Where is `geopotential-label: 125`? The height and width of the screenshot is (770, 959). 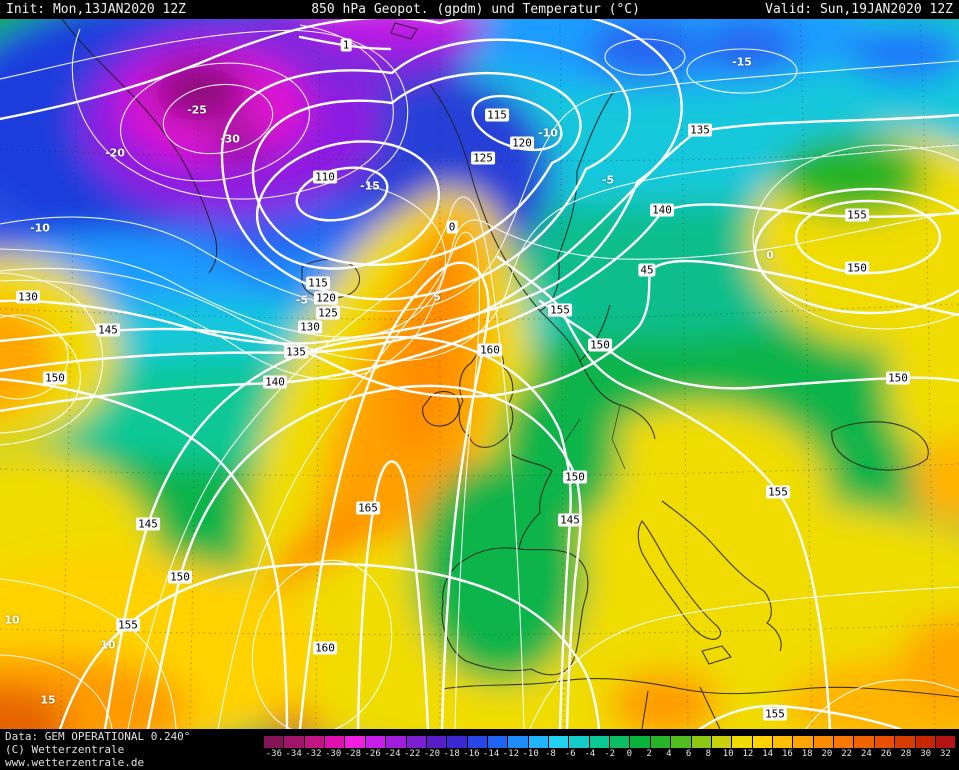
geopotential-label: 125 is located at coordinates (483, 158).